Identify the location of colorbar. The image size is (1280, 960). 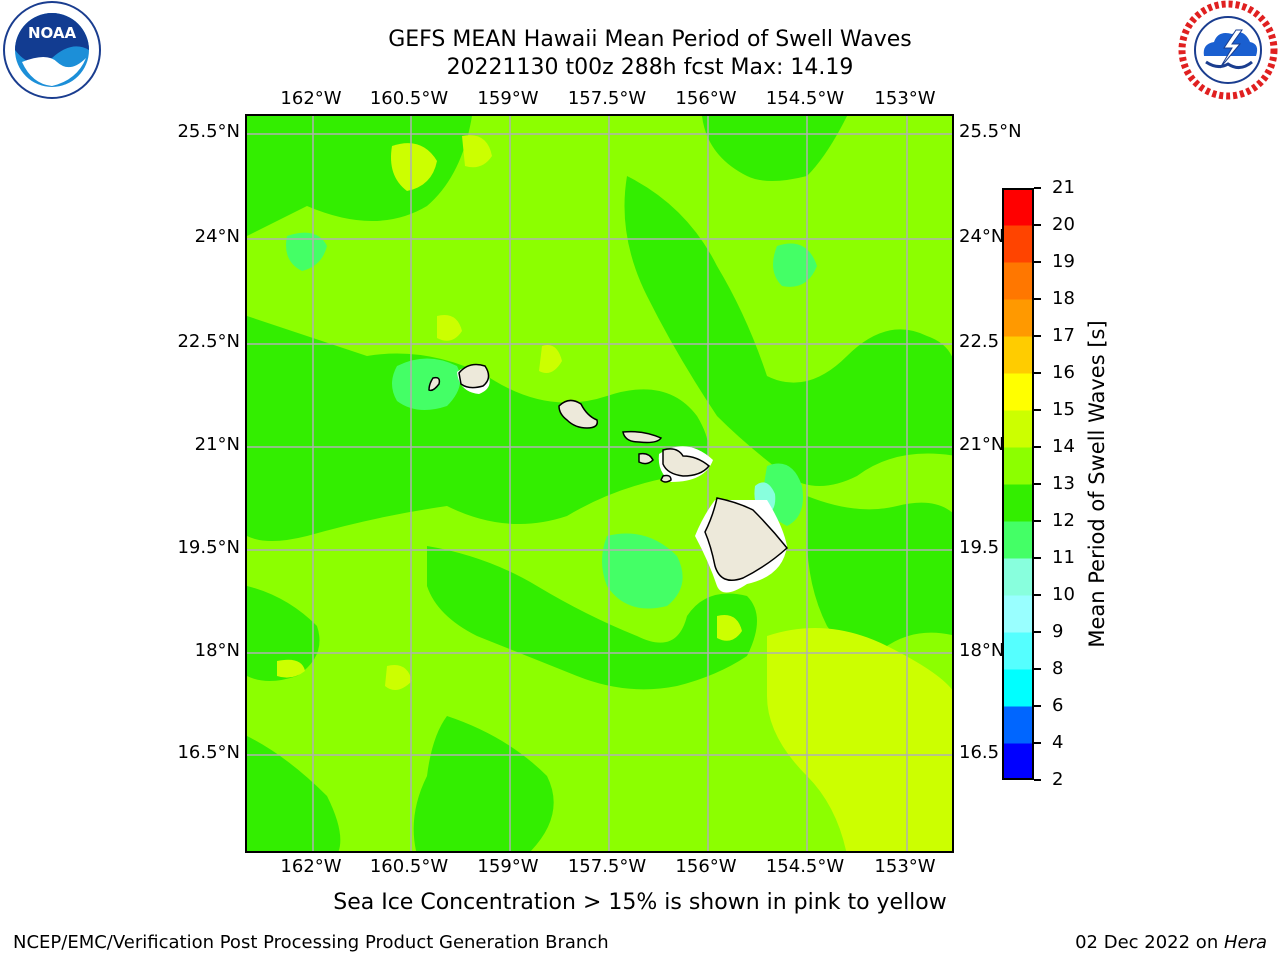
(1018, 484).